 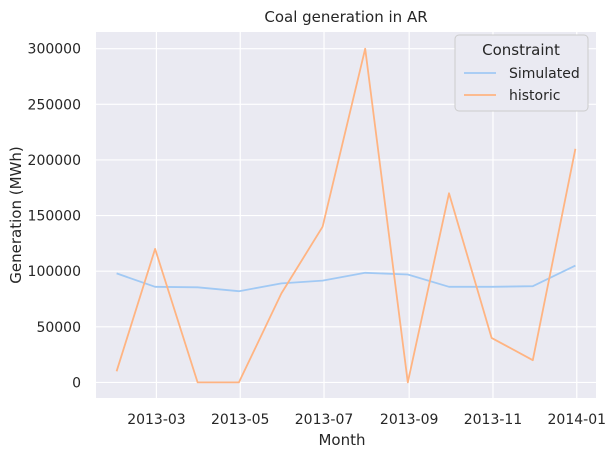 What do you see at coordinates (54, 105) in the screenshot?
I see `y-tick-label: 250000` at bounding box center [54, 105].